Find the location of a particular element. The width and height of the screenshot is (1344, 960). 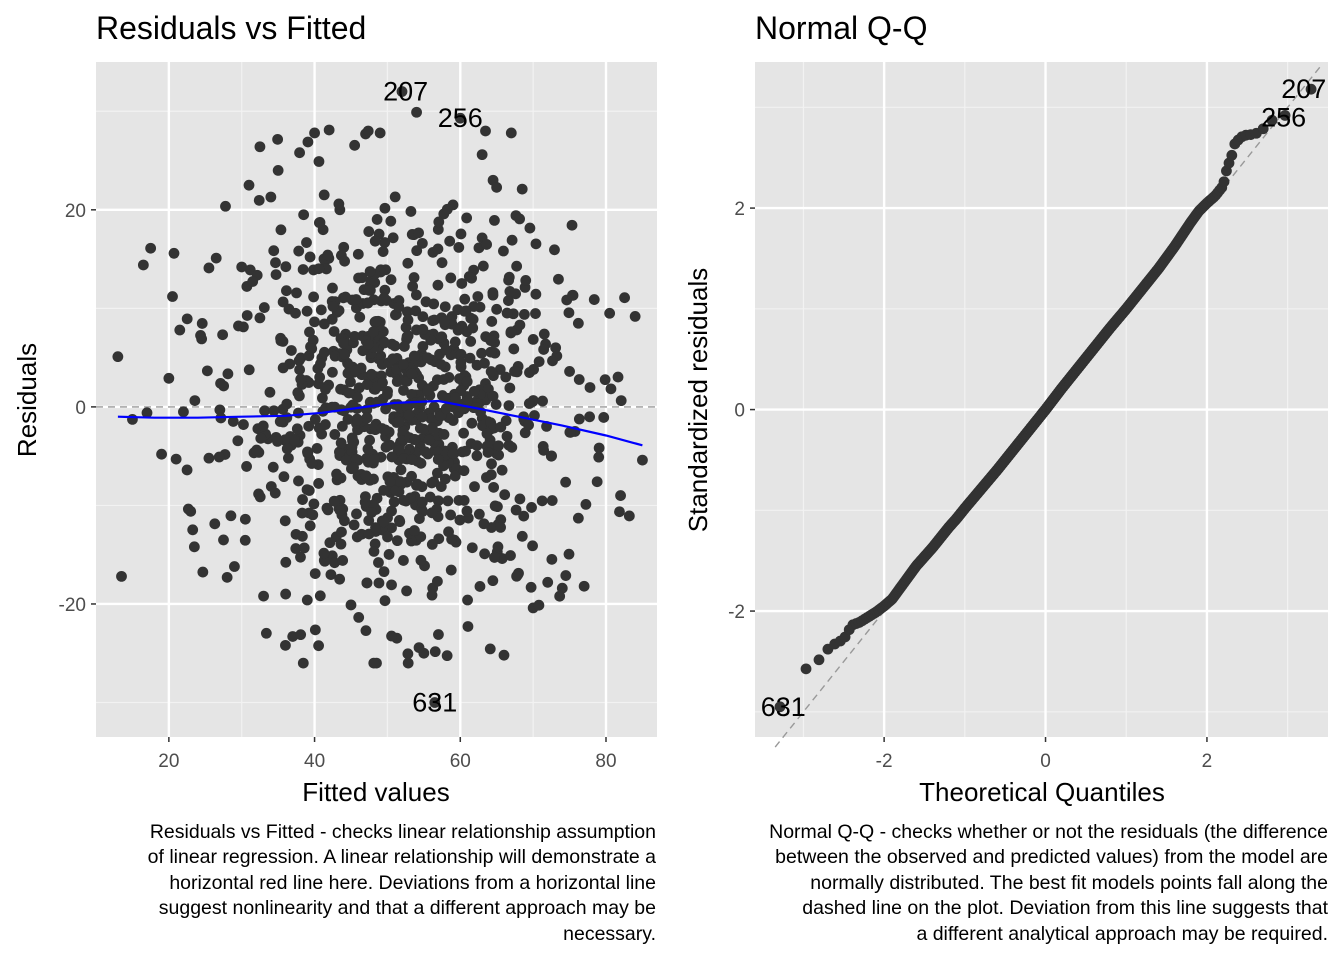

outlier-label: 256 is located at coordinates (460, 118).